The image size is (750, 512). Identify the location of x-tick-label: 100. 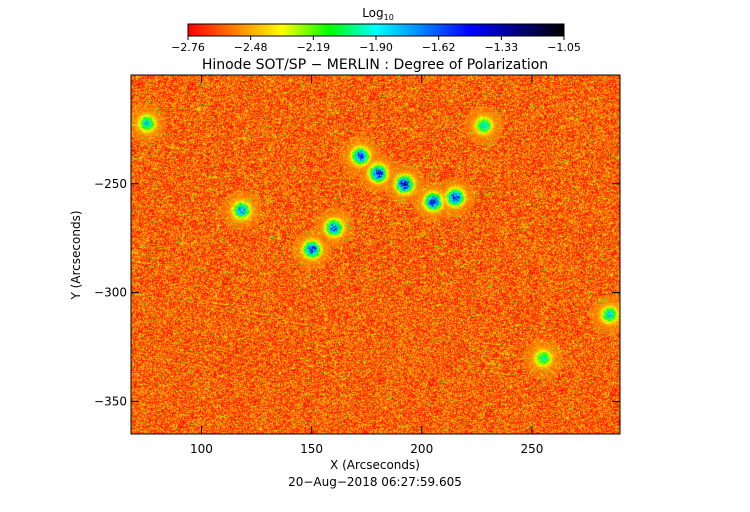
(201, 449).